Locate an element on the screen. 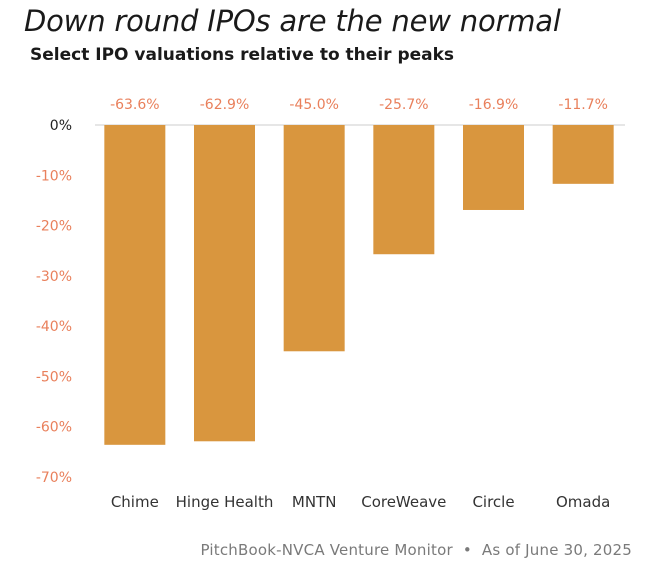  y-tick-label: -30% is located at coordinates (54, 277).